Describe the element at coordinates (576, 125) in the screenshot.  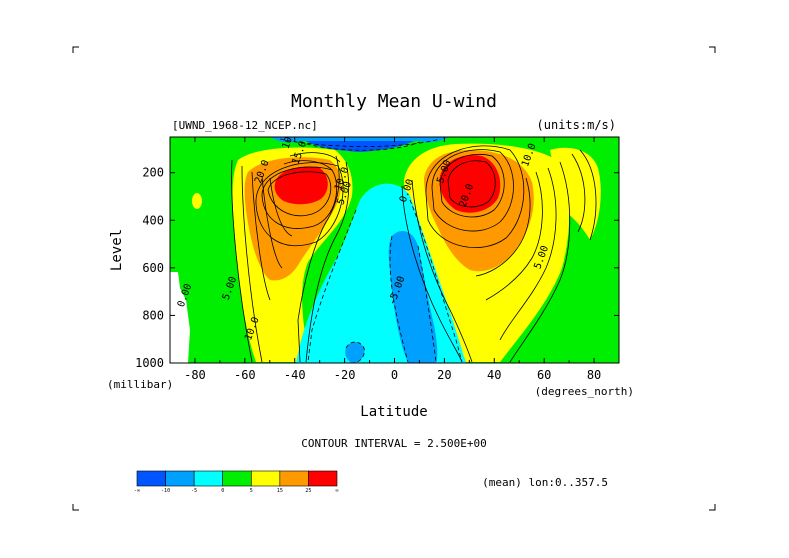
I see `units-label: (units:m/s)` at that location.